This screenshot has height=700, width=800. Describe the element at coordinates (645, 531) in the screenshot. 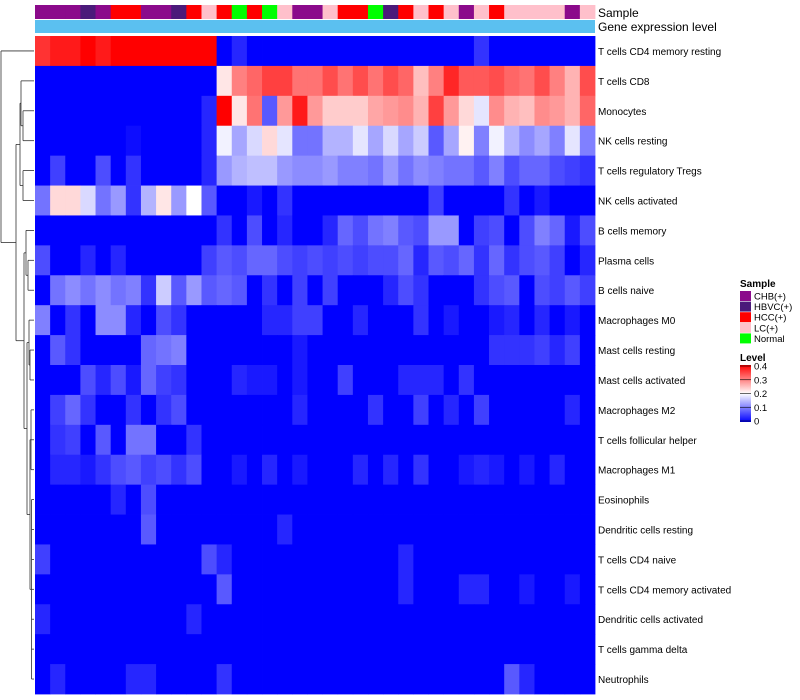

I see `row-label: Dendritic cells resting` at that location.